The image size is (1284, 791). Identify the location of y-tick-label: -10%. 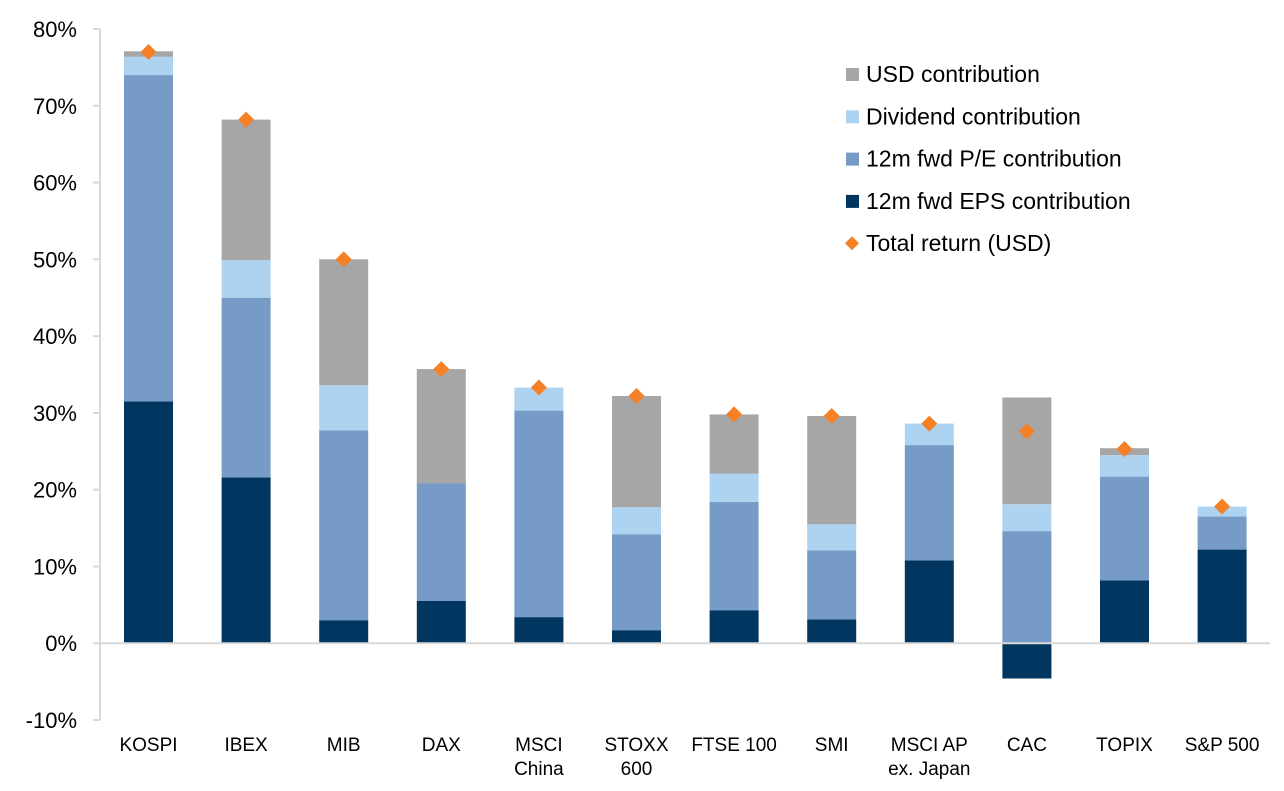
(51, 720).